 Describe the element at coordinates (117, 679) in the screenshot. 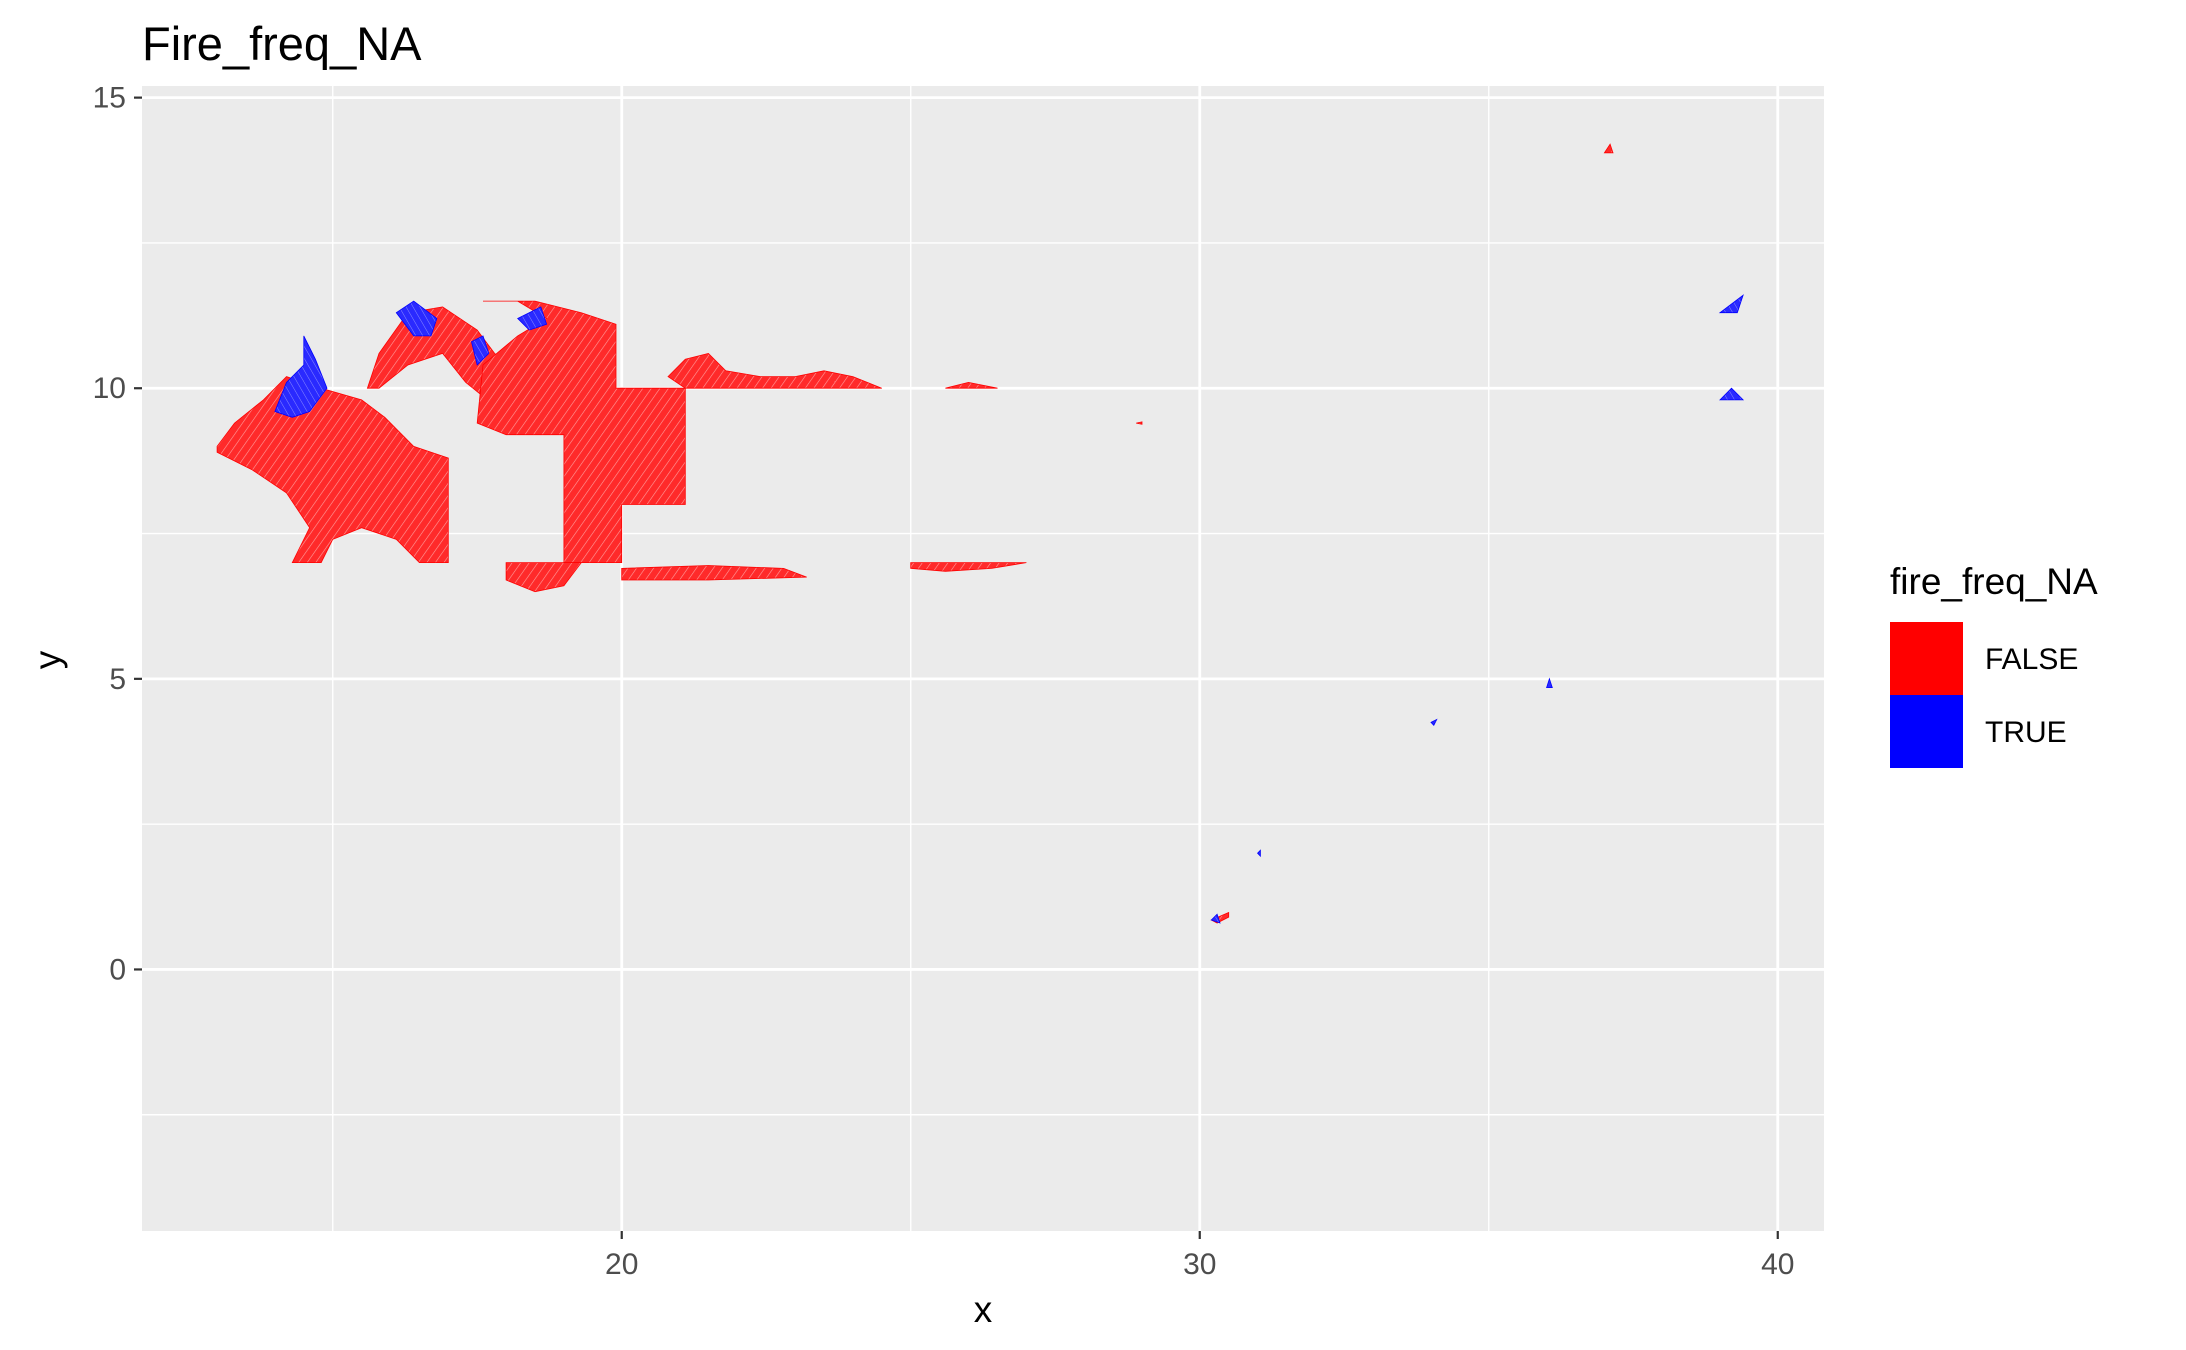

I see `y-tick-label: 5` at that location.